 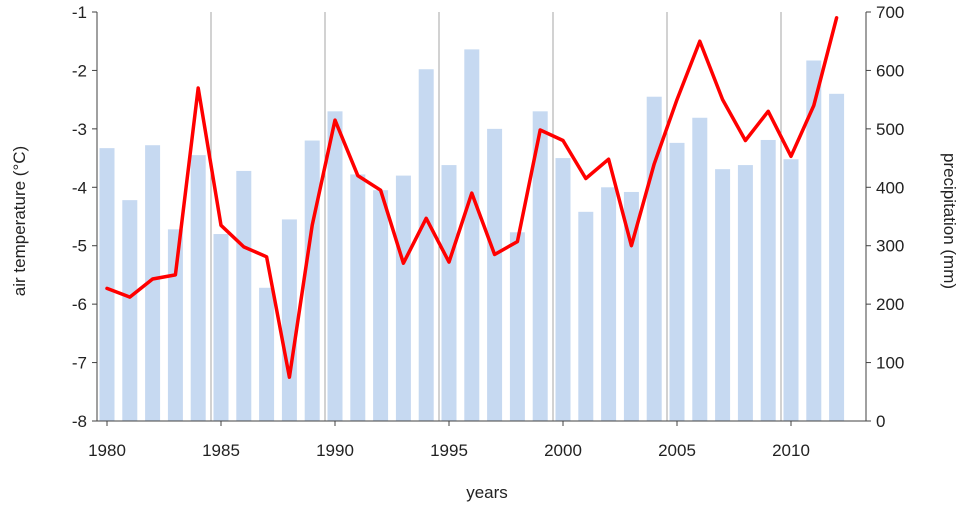 I want to click on y-right-tick-label: 300, so click(x=890, y=246).